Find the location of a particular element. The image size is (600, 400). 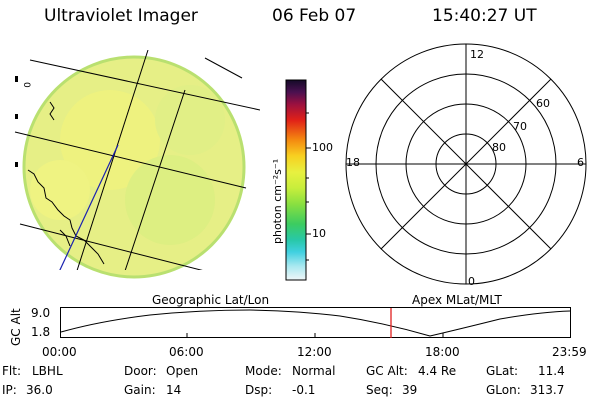

status-dsp-value: -0.1 is located at coordinates (304, 390).